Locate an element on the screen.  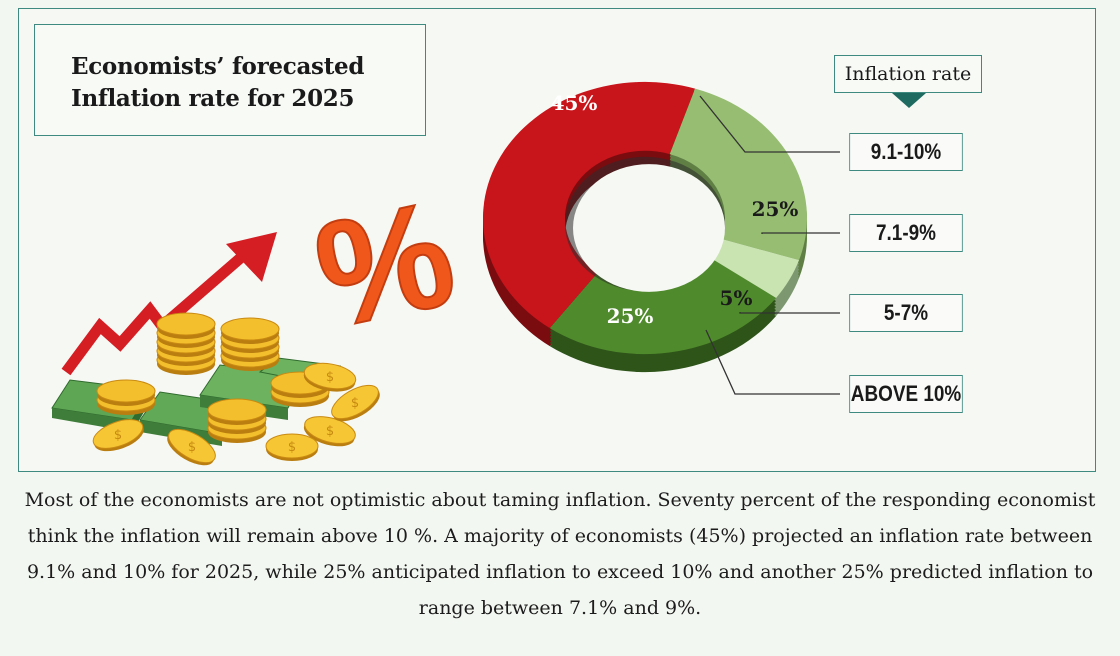
slice-label-3: 25% is located at coordinates (630, 316).